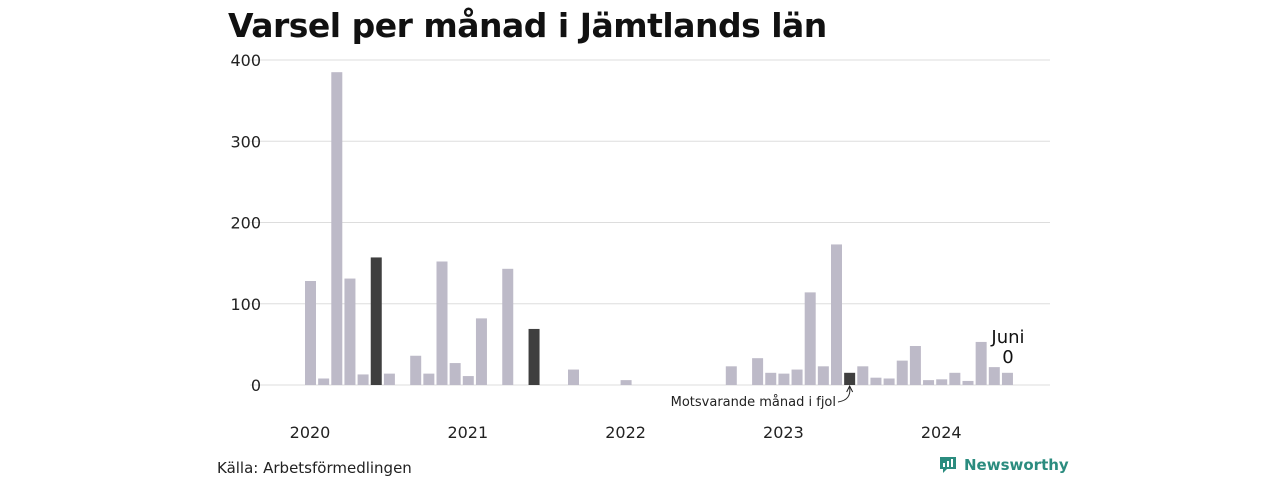 This screenshot has width=1280, height=480. I want to click on x-tick-label: 2021, so click(467, 432).